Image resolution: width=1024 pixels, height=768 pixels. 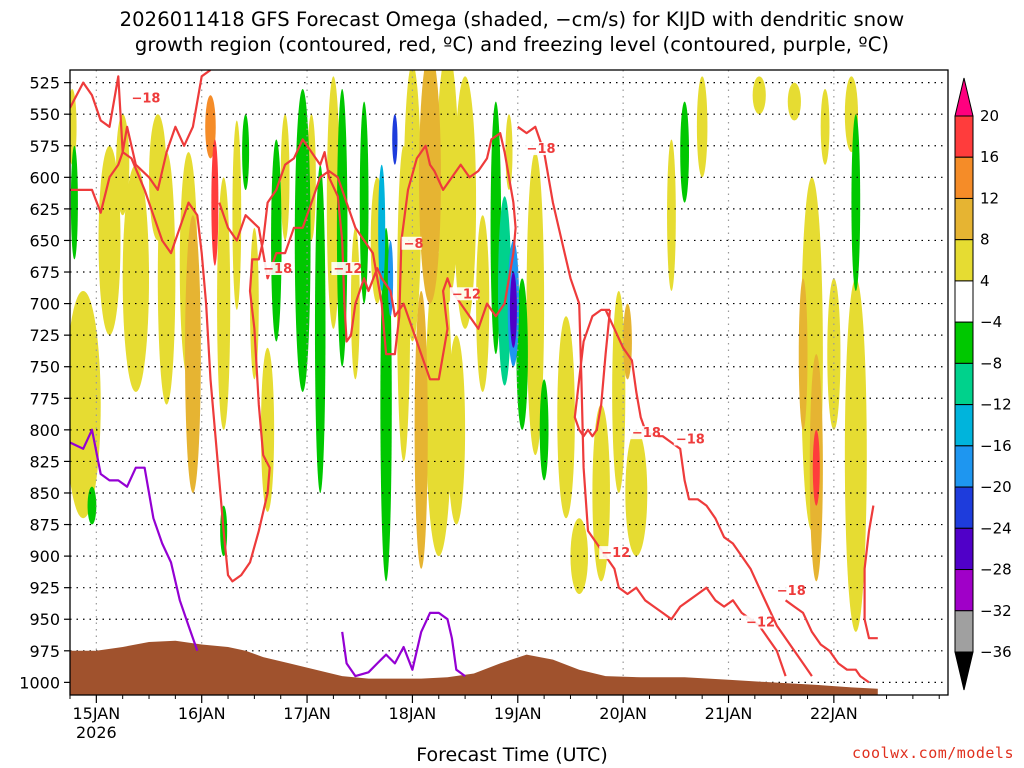 What do you see at coordinates (985, 240) in the screenshot?
I see `colorbar-label-3: 8` at bounding box center [985, 240].